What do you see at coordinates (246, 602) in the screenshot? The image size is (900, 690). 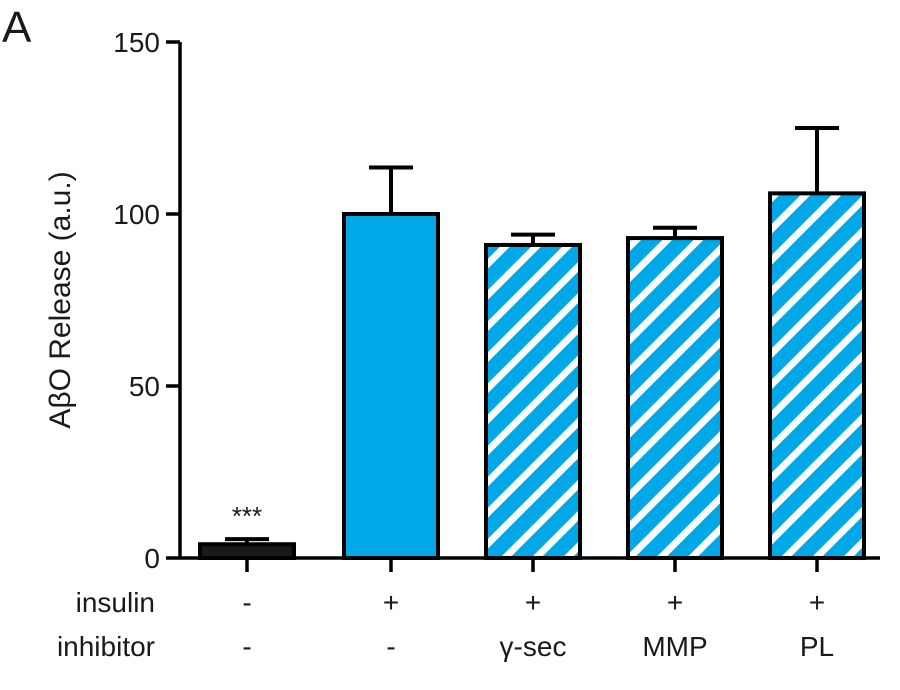 I see `insulin-value: -` at bounding box center [246, 602].